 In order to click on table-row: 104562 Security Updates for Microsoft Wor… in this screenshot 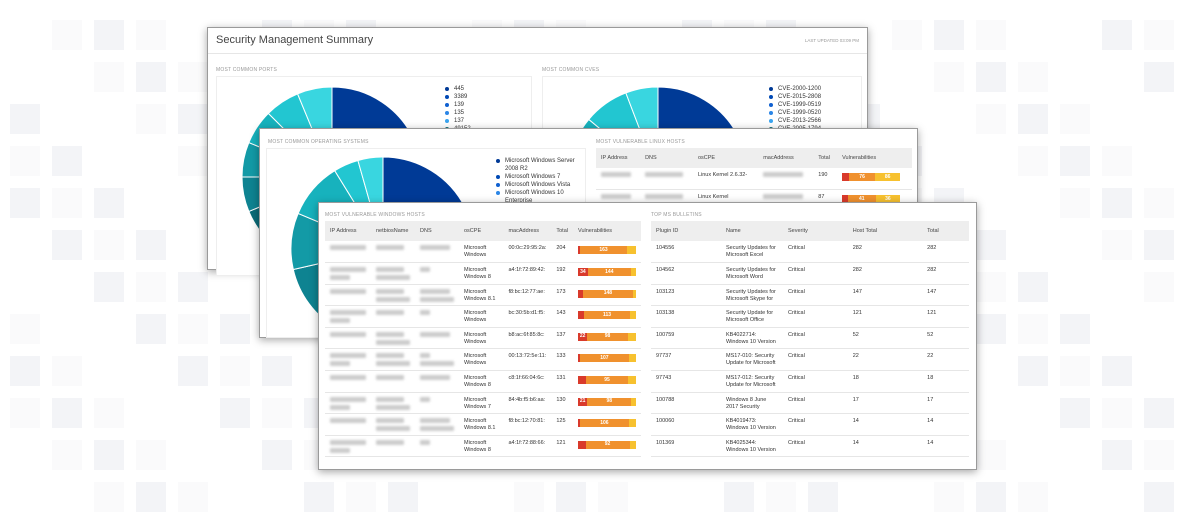, I will do `click(810, 273)`.